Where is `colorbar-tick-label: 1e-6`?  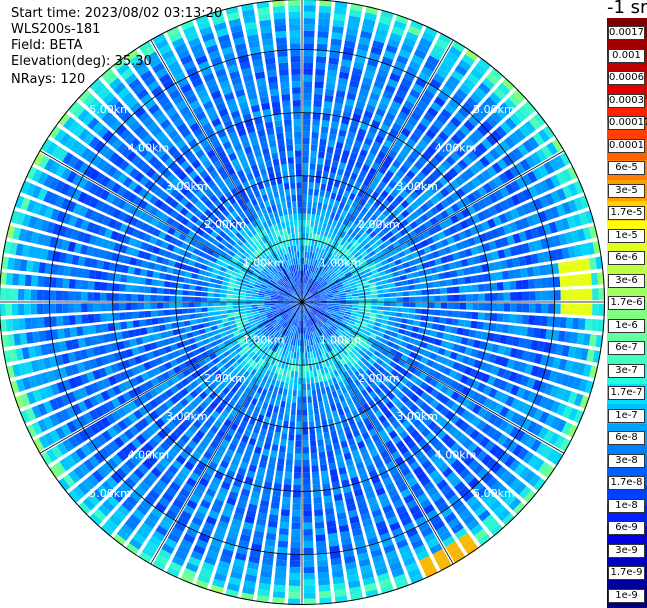
colorbar-tick-label: 1e-6 is located at coordinates (626, 325).